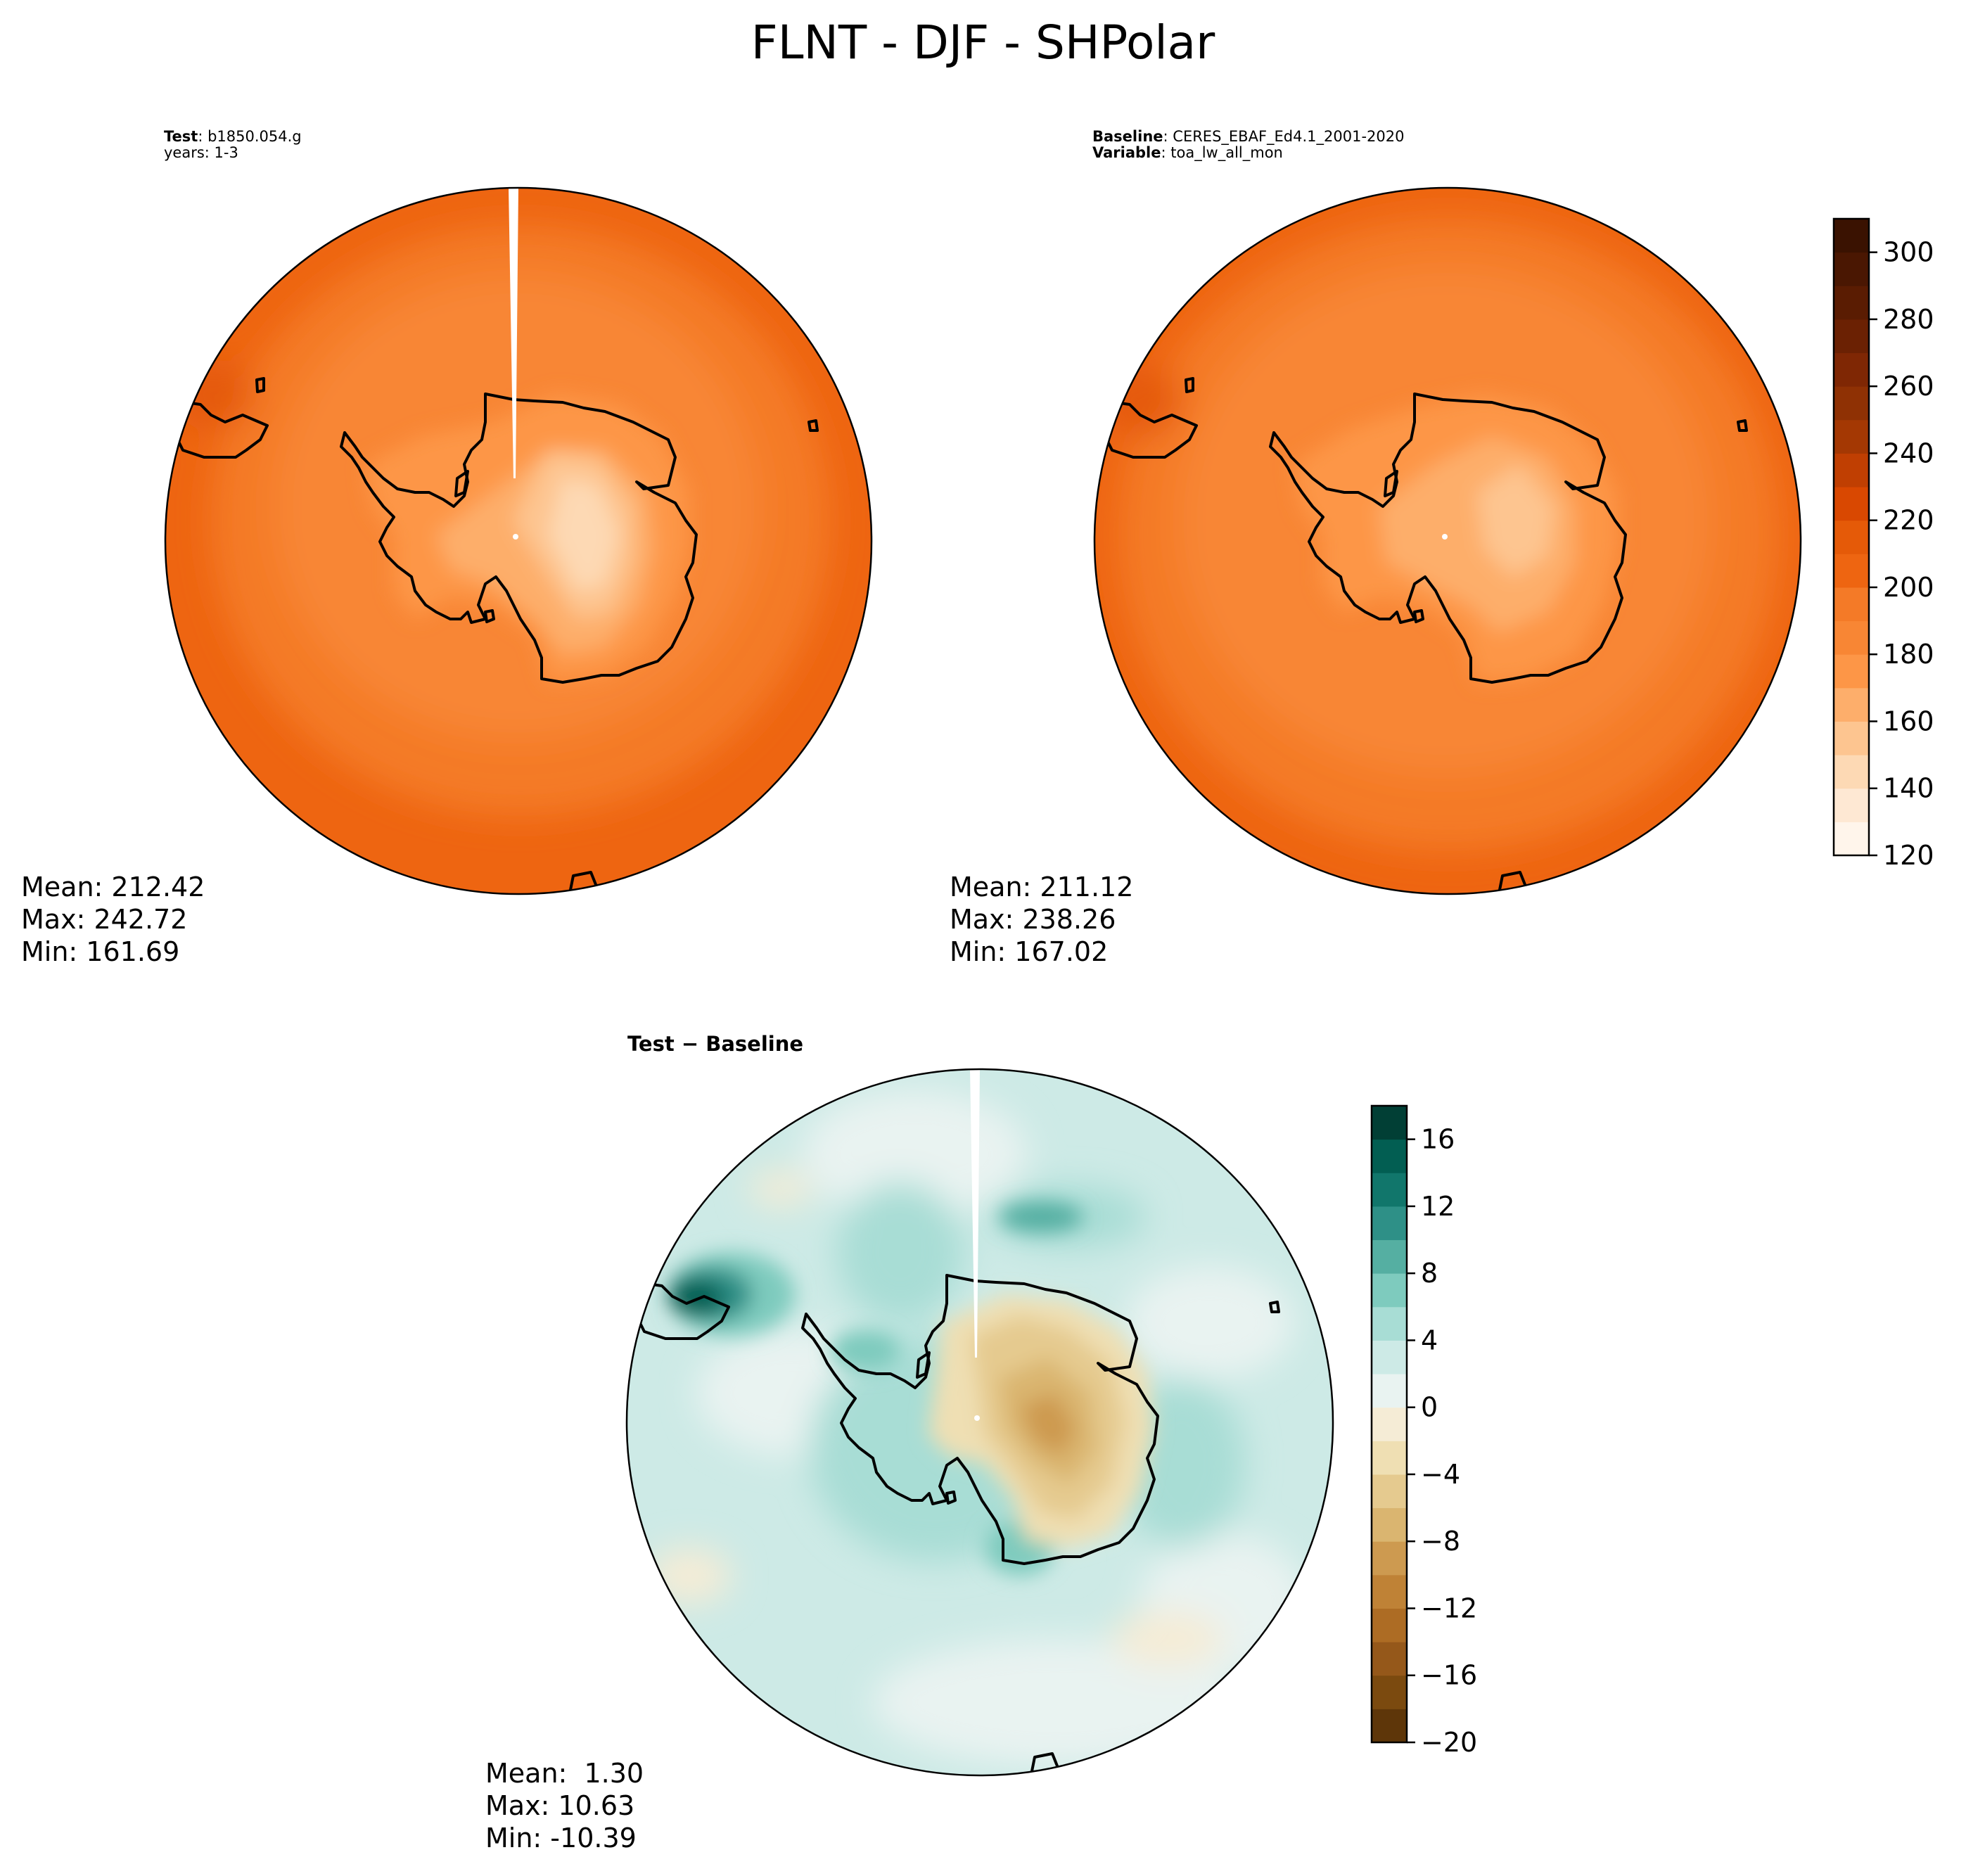 The width and height of the screenshot is (1966, 1876). Describe the element at coordinates (1423, 1431) in the screenshot. I see `colorbar-diff: −20 −16 −12 −8 −4 0 4 8 12 16` at that location.